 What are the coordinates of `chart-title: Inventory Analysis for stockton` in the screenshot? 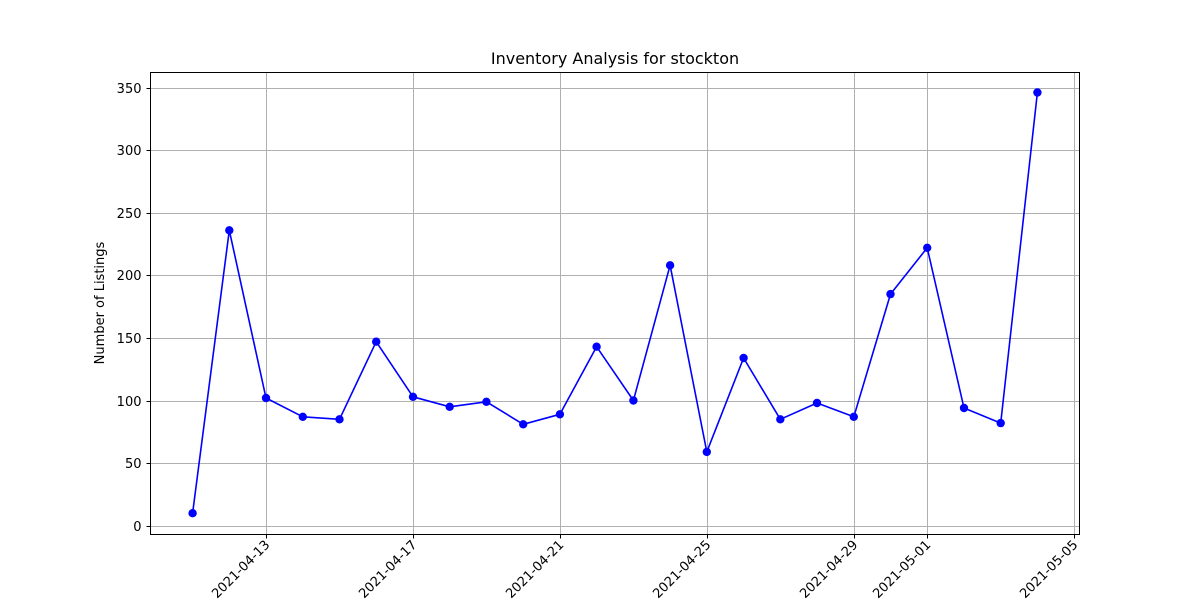 It's located at (615, 58).